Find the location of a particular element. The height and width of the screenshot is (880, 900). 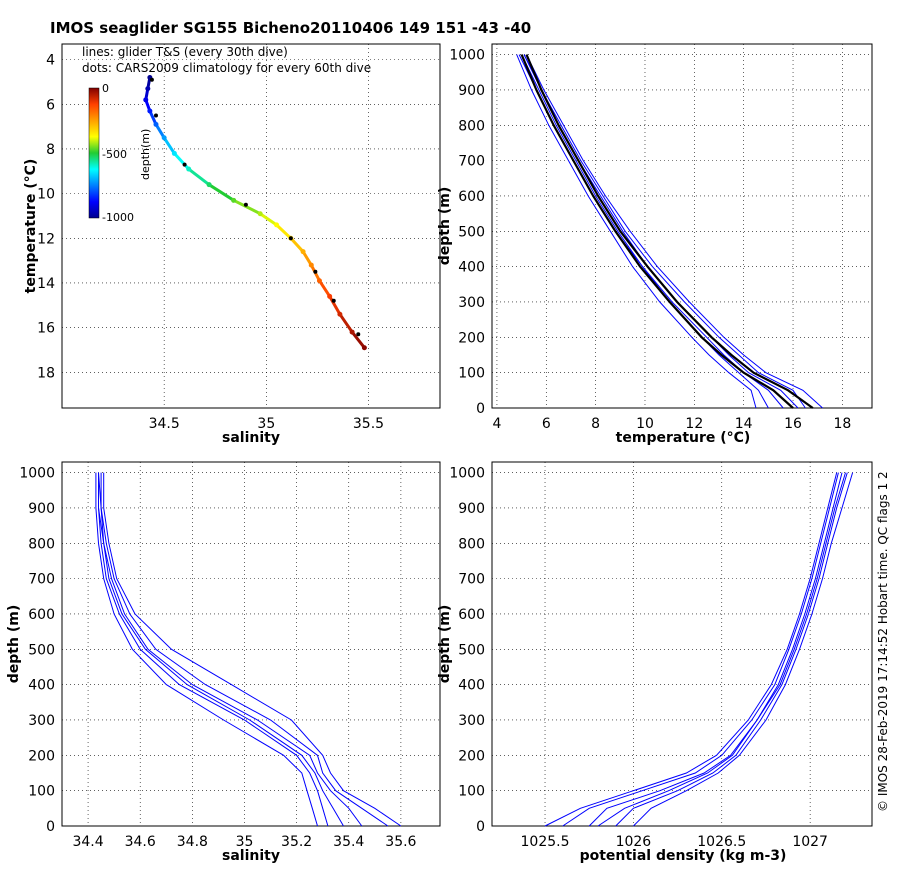

temperature-xlabel: temperature (°C) is located at coordinates (683, 438).